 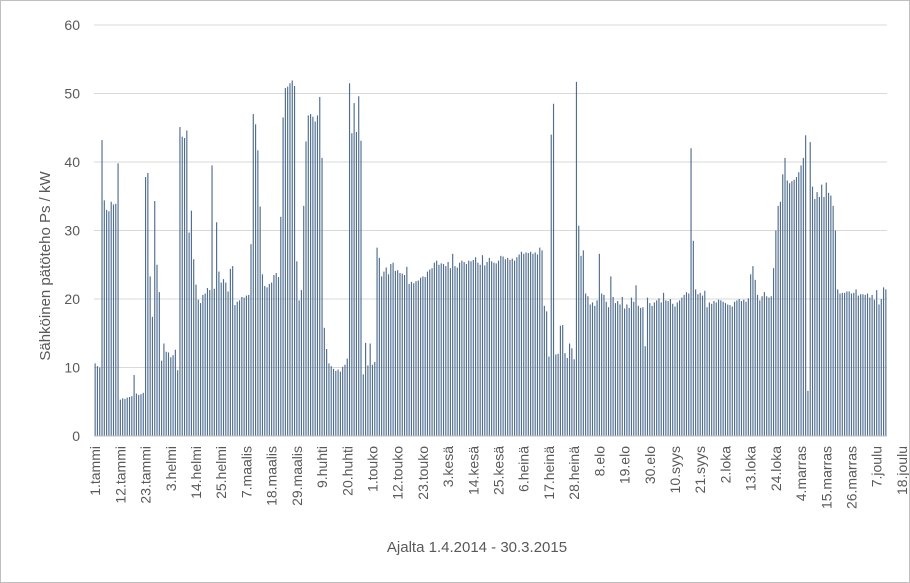 What do you see at coordinates (751, 468) in the screenshot?
I see `x-tick-label: 13.loka` at bounding box center [751, 468].